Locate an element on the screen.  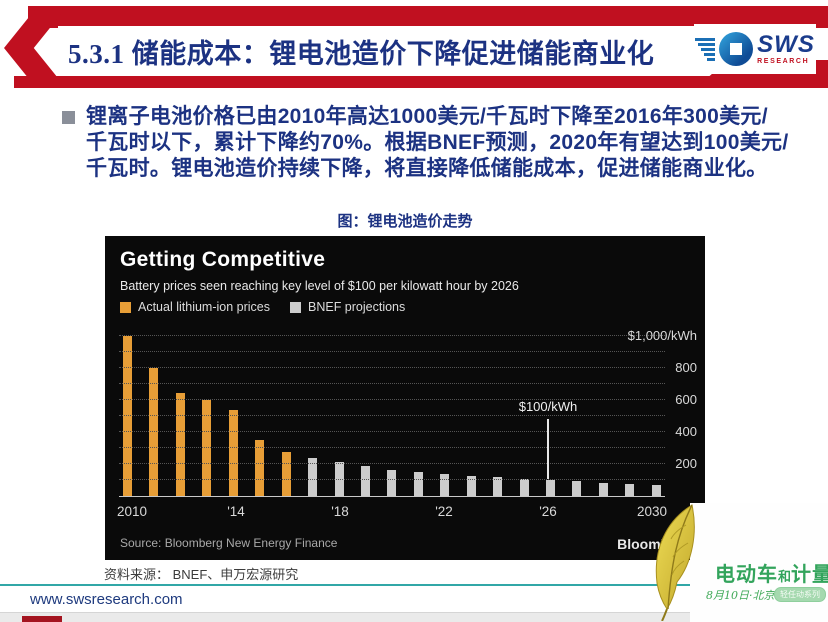
bar-2016 is located at coordinates (286, 474).